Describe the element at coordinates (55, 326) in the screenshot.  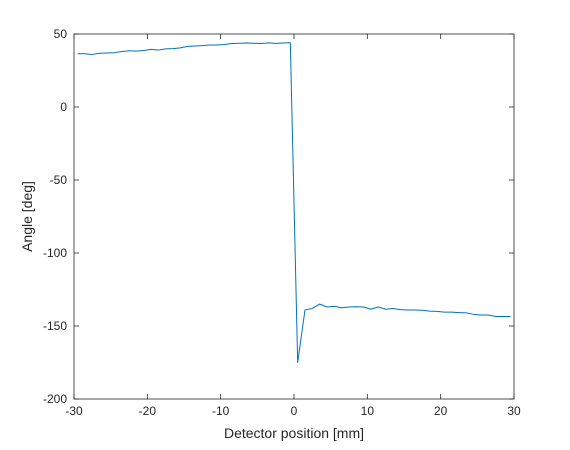
I see `y-tick-label: -150` at that location.